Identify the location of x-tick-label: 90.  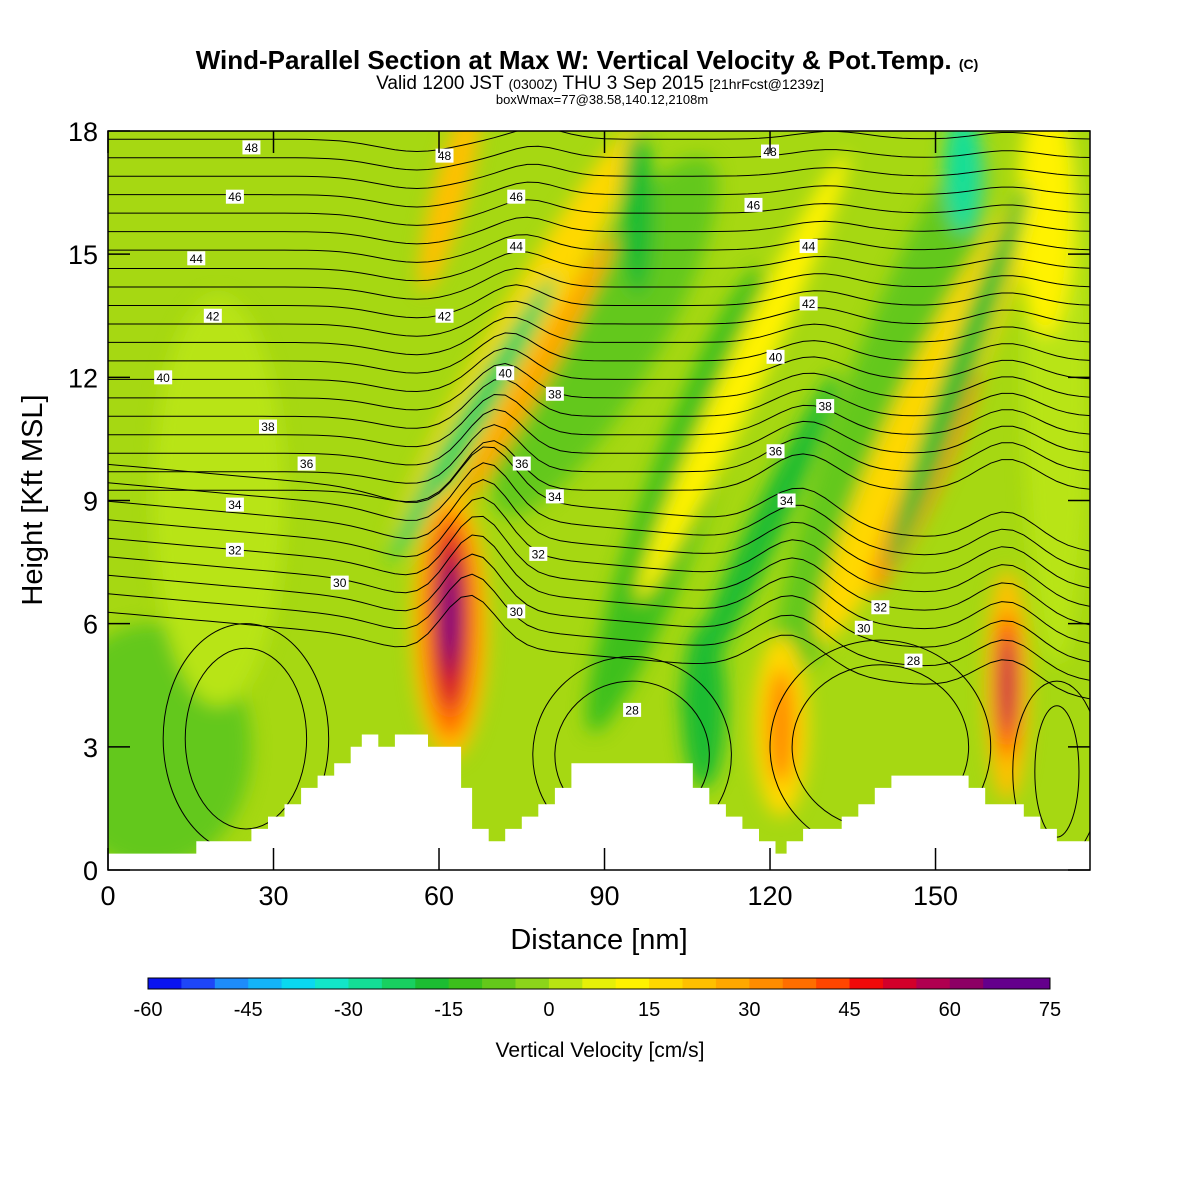
(604, 896).